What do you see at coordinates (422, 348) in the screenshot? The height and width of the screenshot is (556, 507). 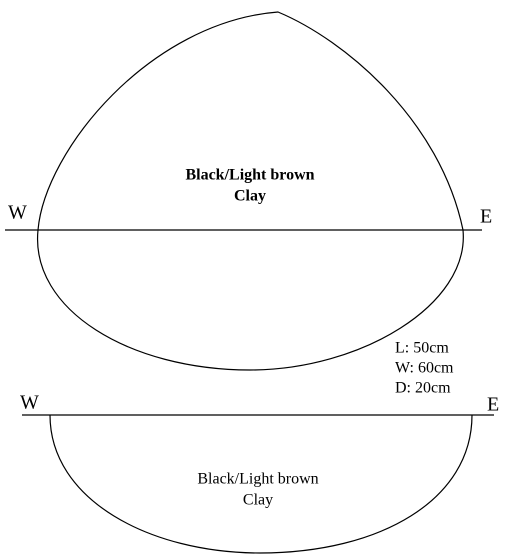 I see `dimension: L: 50cm` at bounding box center [422, 348].